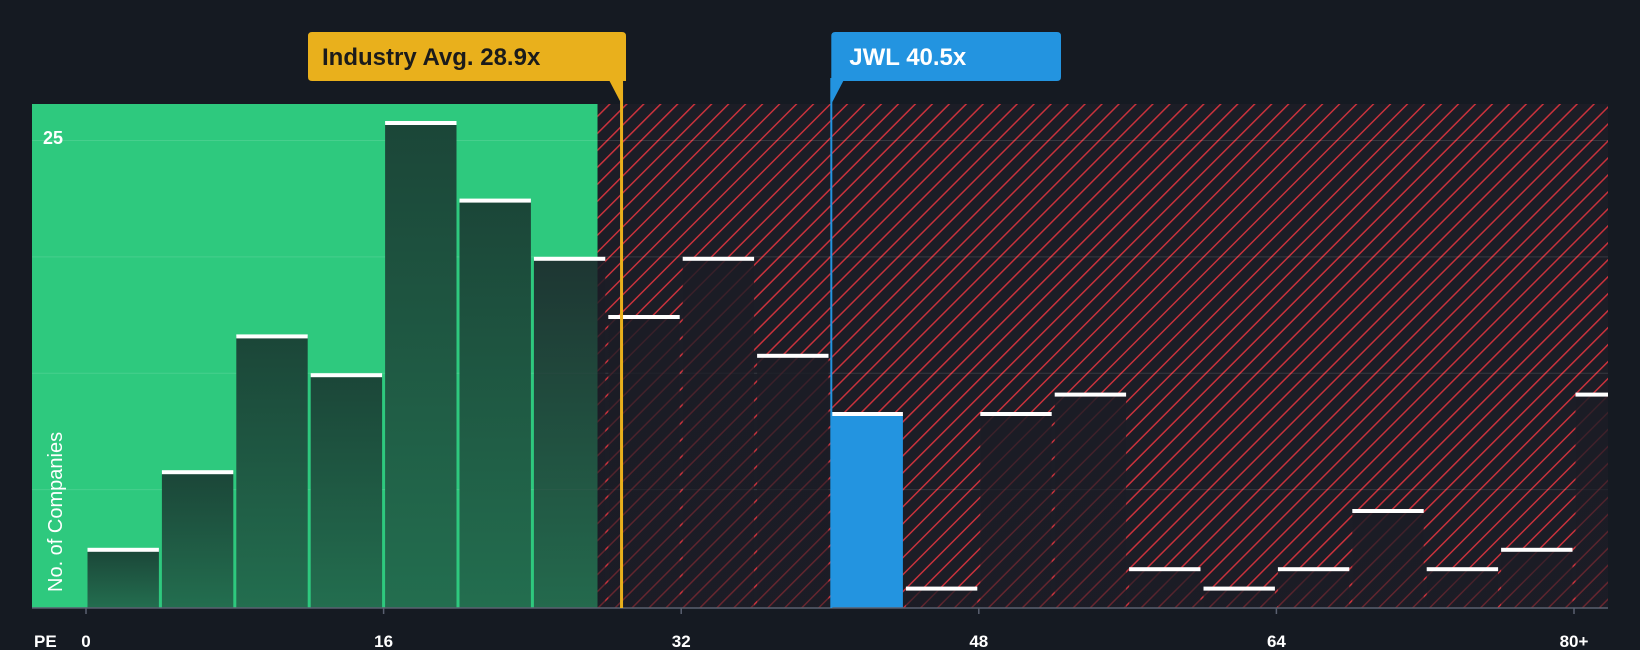  What do you see at coordinates (681, 641) in the screenshot?
I see `x-tick-label: 32` at bounding box center [681, 641].